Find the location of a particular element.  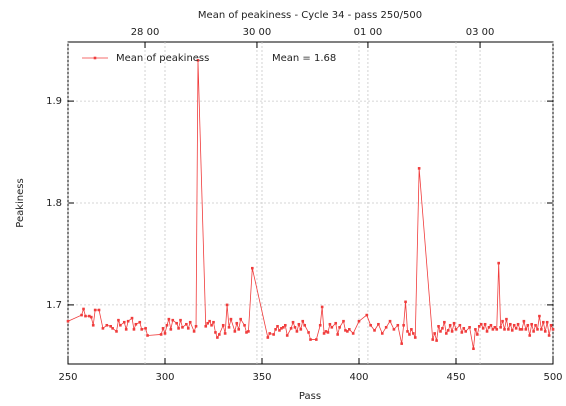

y-axis-label: Peakiness is located at coordinates (20, 202).